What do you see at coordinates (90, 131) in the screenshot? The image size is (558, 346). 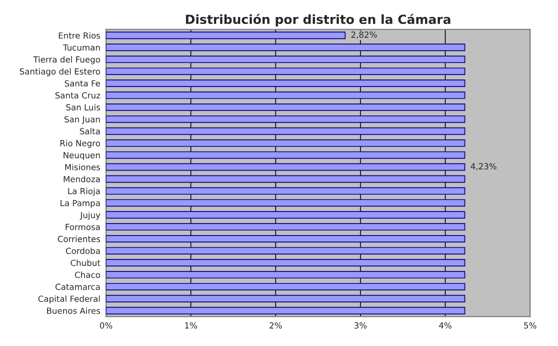 I see `y-tick-label: Salta` at bounding box center [90, 131].